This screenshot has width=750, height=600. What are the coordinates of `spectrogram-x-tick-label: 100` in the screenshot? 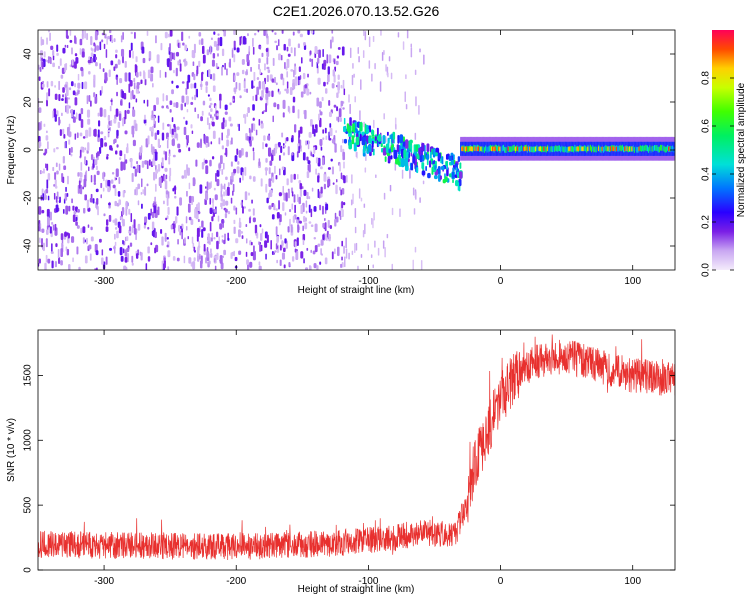 It's located at (632, 281).